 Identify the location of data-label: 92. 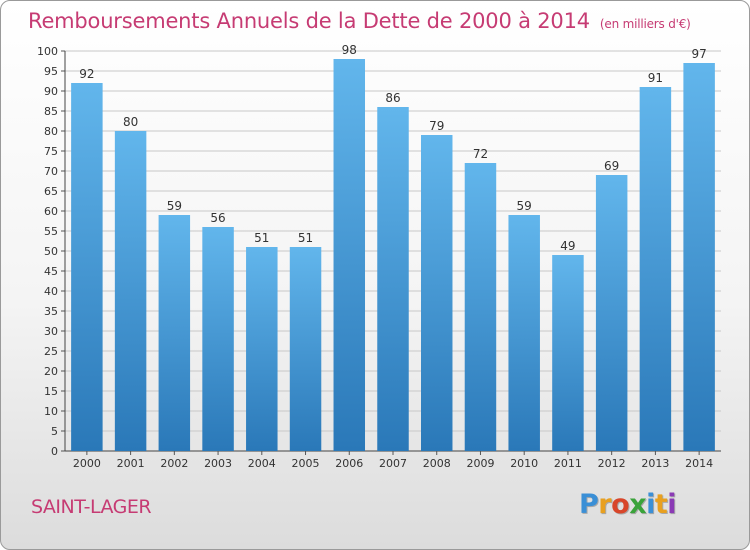
(86, 74).